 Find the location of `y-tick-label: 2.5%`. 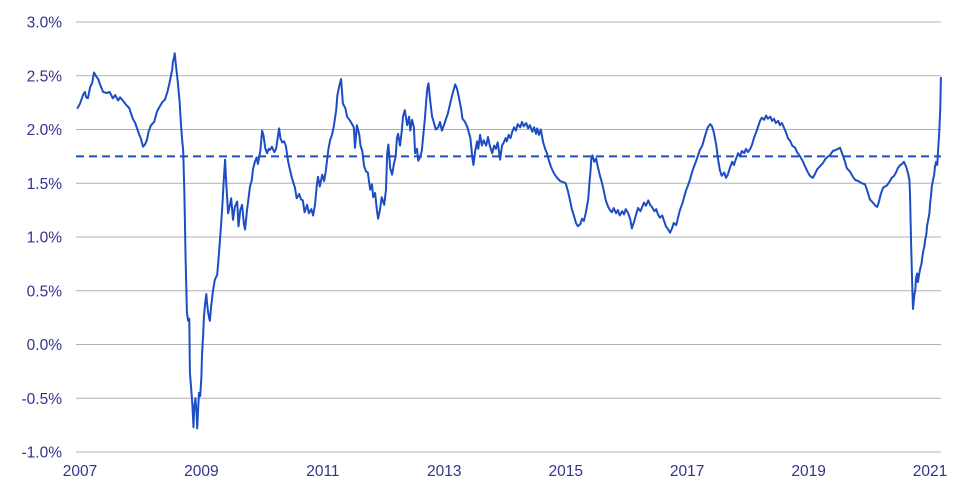

y-tick-label: 2.5% is located at coordinates (45, 76).